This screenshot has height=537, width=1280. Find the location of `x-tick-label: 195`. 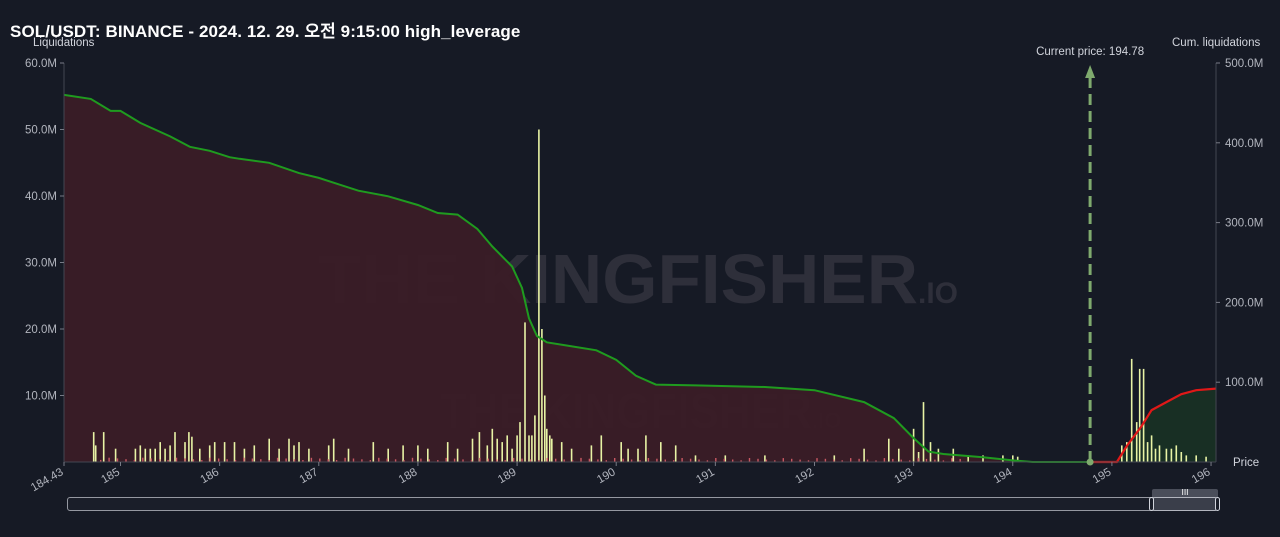

x-tick-label: 195 is located at coordinates (1102, 476).